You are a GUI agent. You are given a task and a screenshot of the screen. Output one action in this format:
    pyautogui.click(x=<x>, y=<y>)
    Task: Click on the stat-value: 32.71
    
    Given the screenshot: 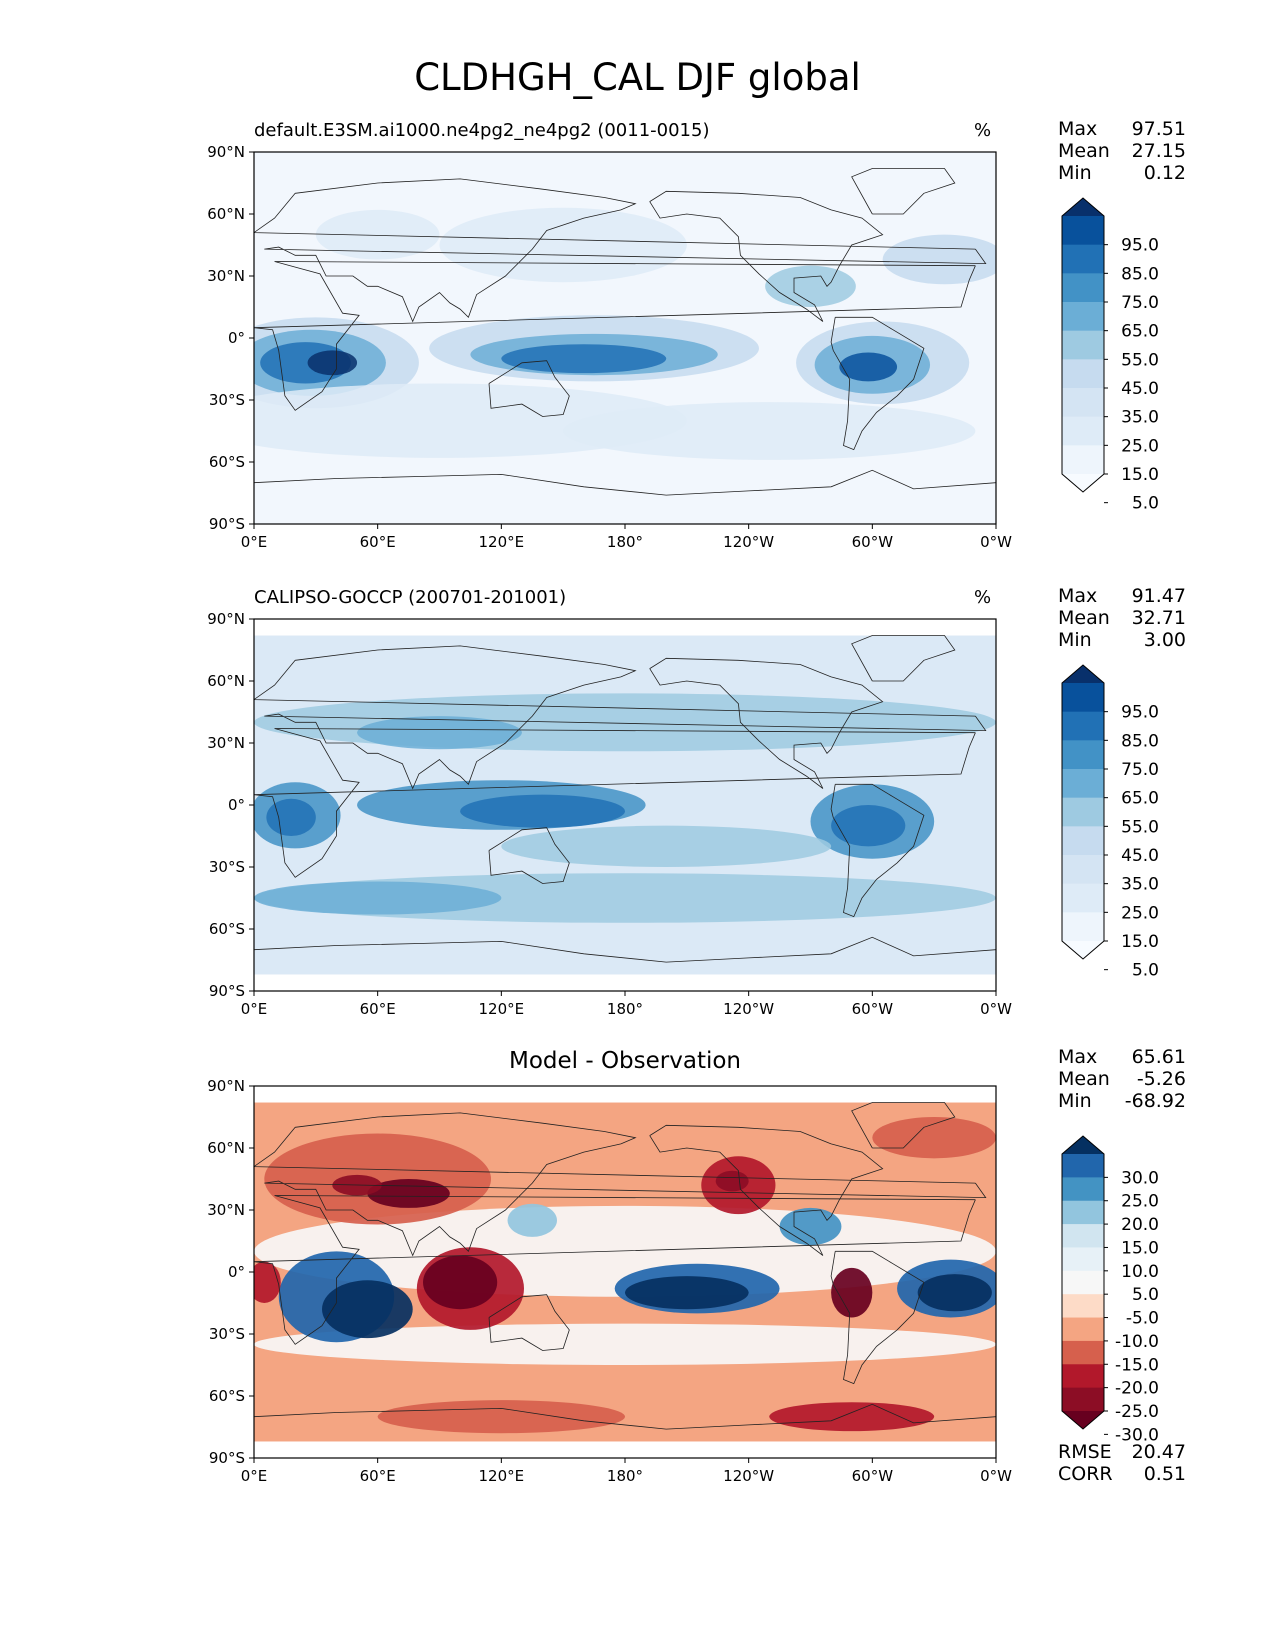 What is the action you would take?
    pyautogui.click(x=1158, y=618)
    